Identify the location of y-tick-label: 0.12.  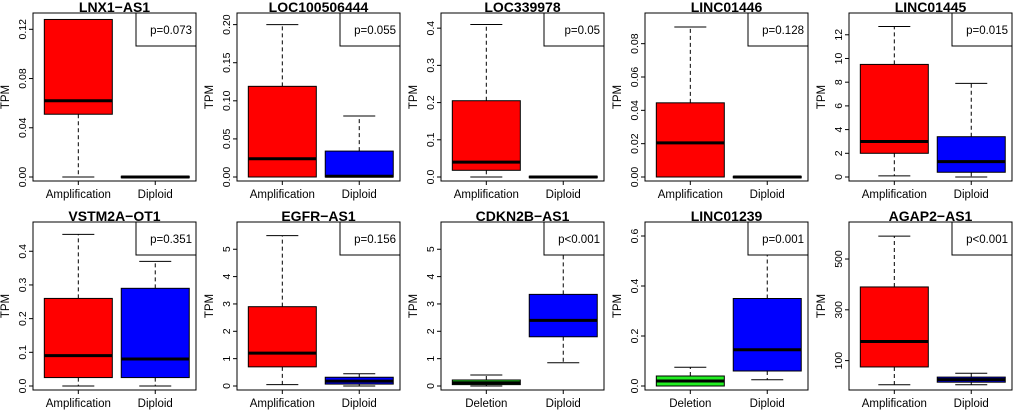
(23, 29).